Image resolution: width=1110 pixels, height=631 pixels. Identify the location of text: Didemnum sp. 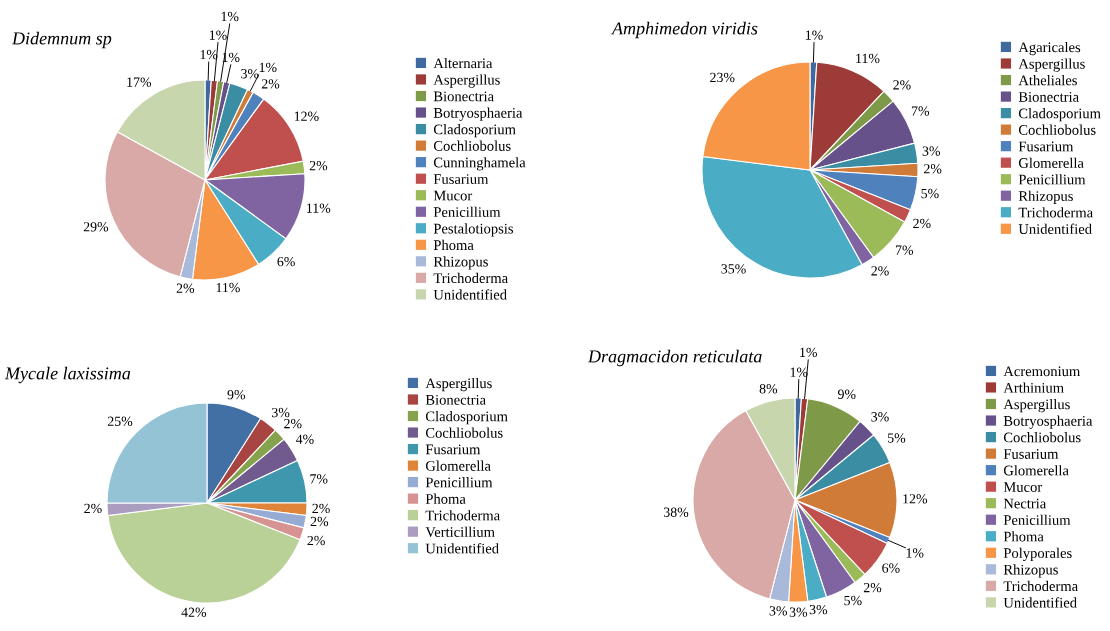
(61, 40).